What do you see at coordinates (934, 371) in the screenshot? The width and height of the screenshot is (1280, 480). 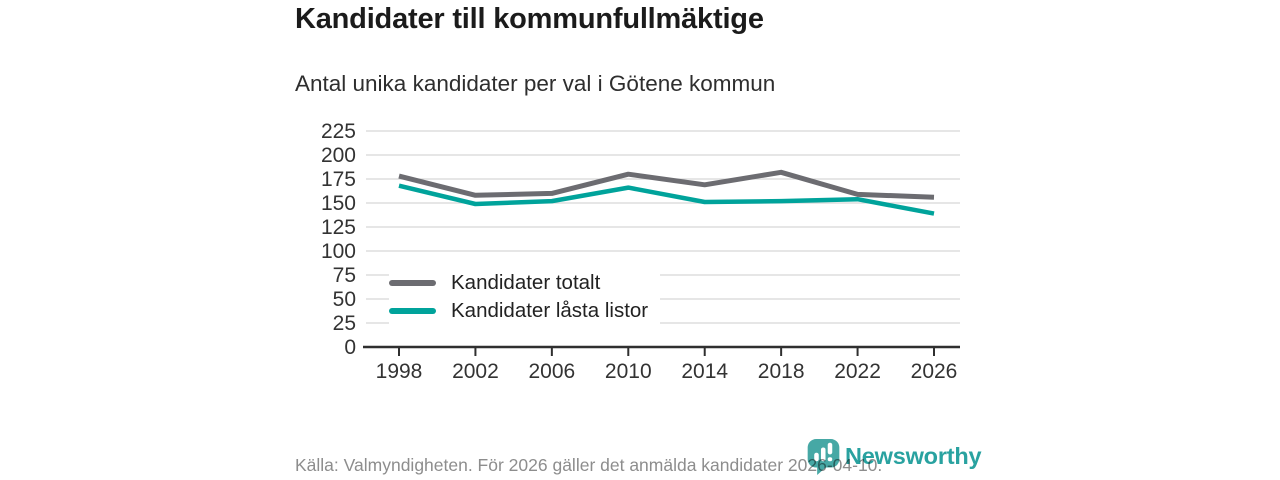 I see `x-axis-tick-label: 2026` at bounding box center [934, 371].